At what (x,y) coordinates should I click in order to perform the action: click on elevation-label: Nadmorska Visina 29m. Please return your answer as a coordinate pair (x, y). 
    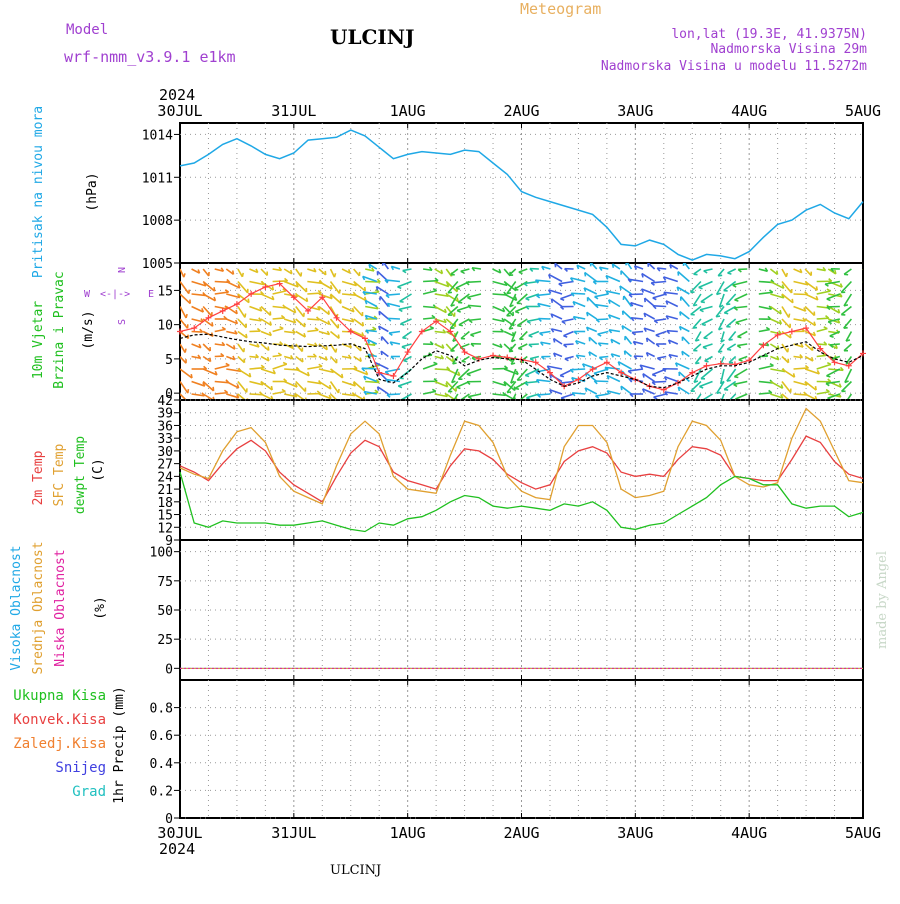
    Looking at the image, I should click on (788, 49).